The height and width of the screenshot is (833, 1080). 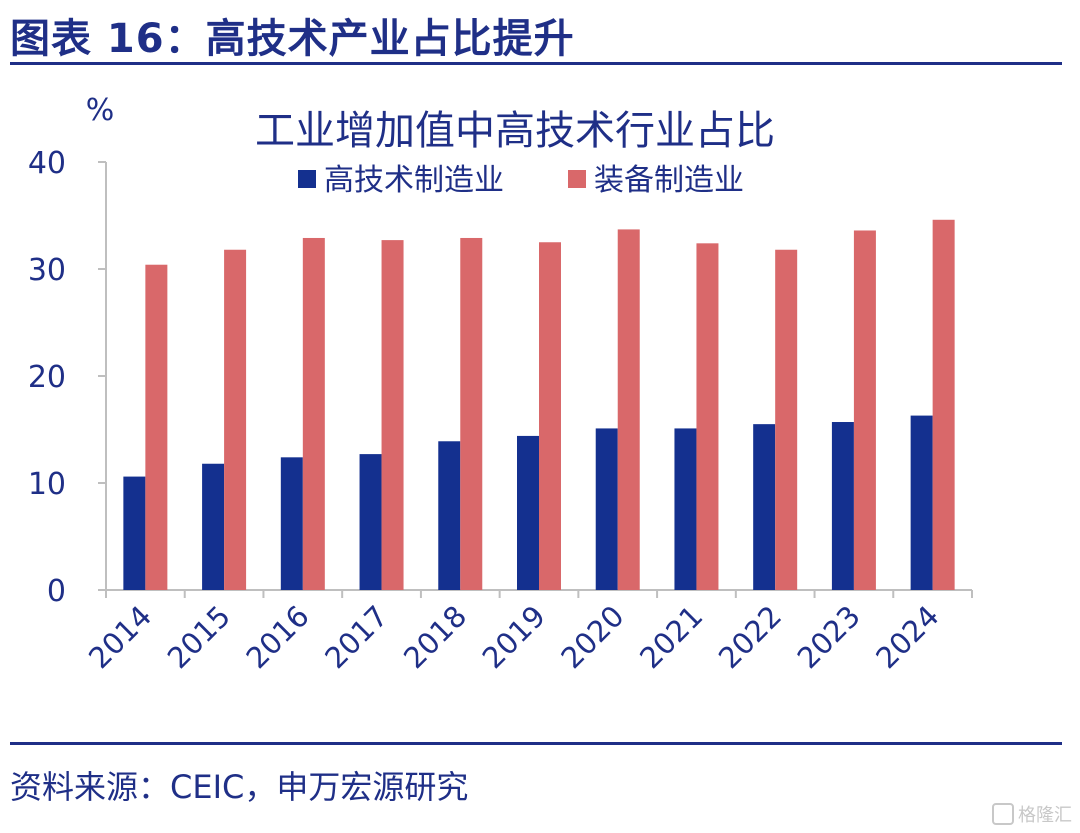 What do you see at coordinates (536, 63) in the screenshot?
I see `title-divider` at bounding box center [536, 63].